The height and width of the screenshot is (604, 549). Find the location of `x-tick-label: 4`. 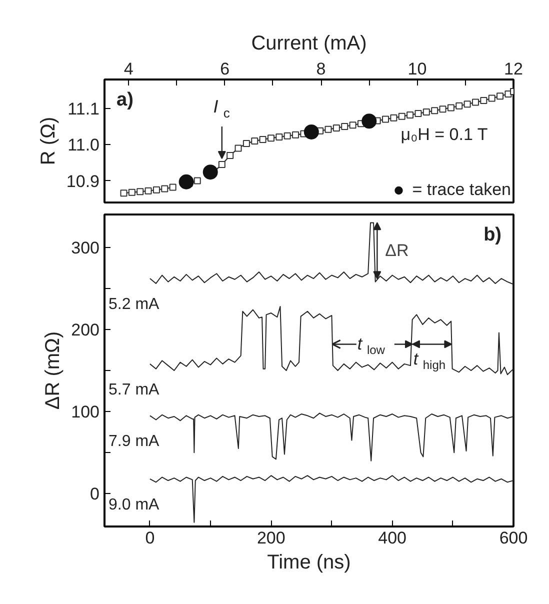

x-tick-label: 4 is located at coordinates (129, 69).